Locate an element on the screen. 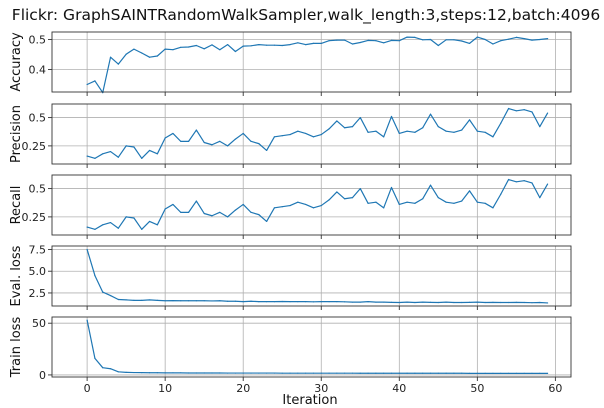  series-line is located at coordinates (317, 65).